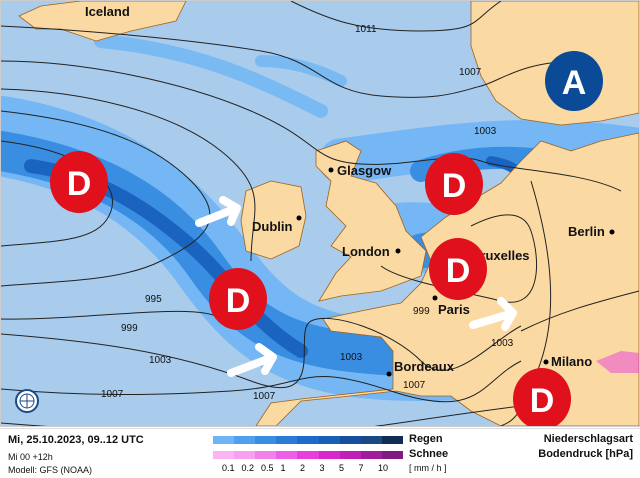  Describe the element at coordinates (50, 470) in the screenshot. I see `model-name: Modell: GFS (NOAA)` at that location.